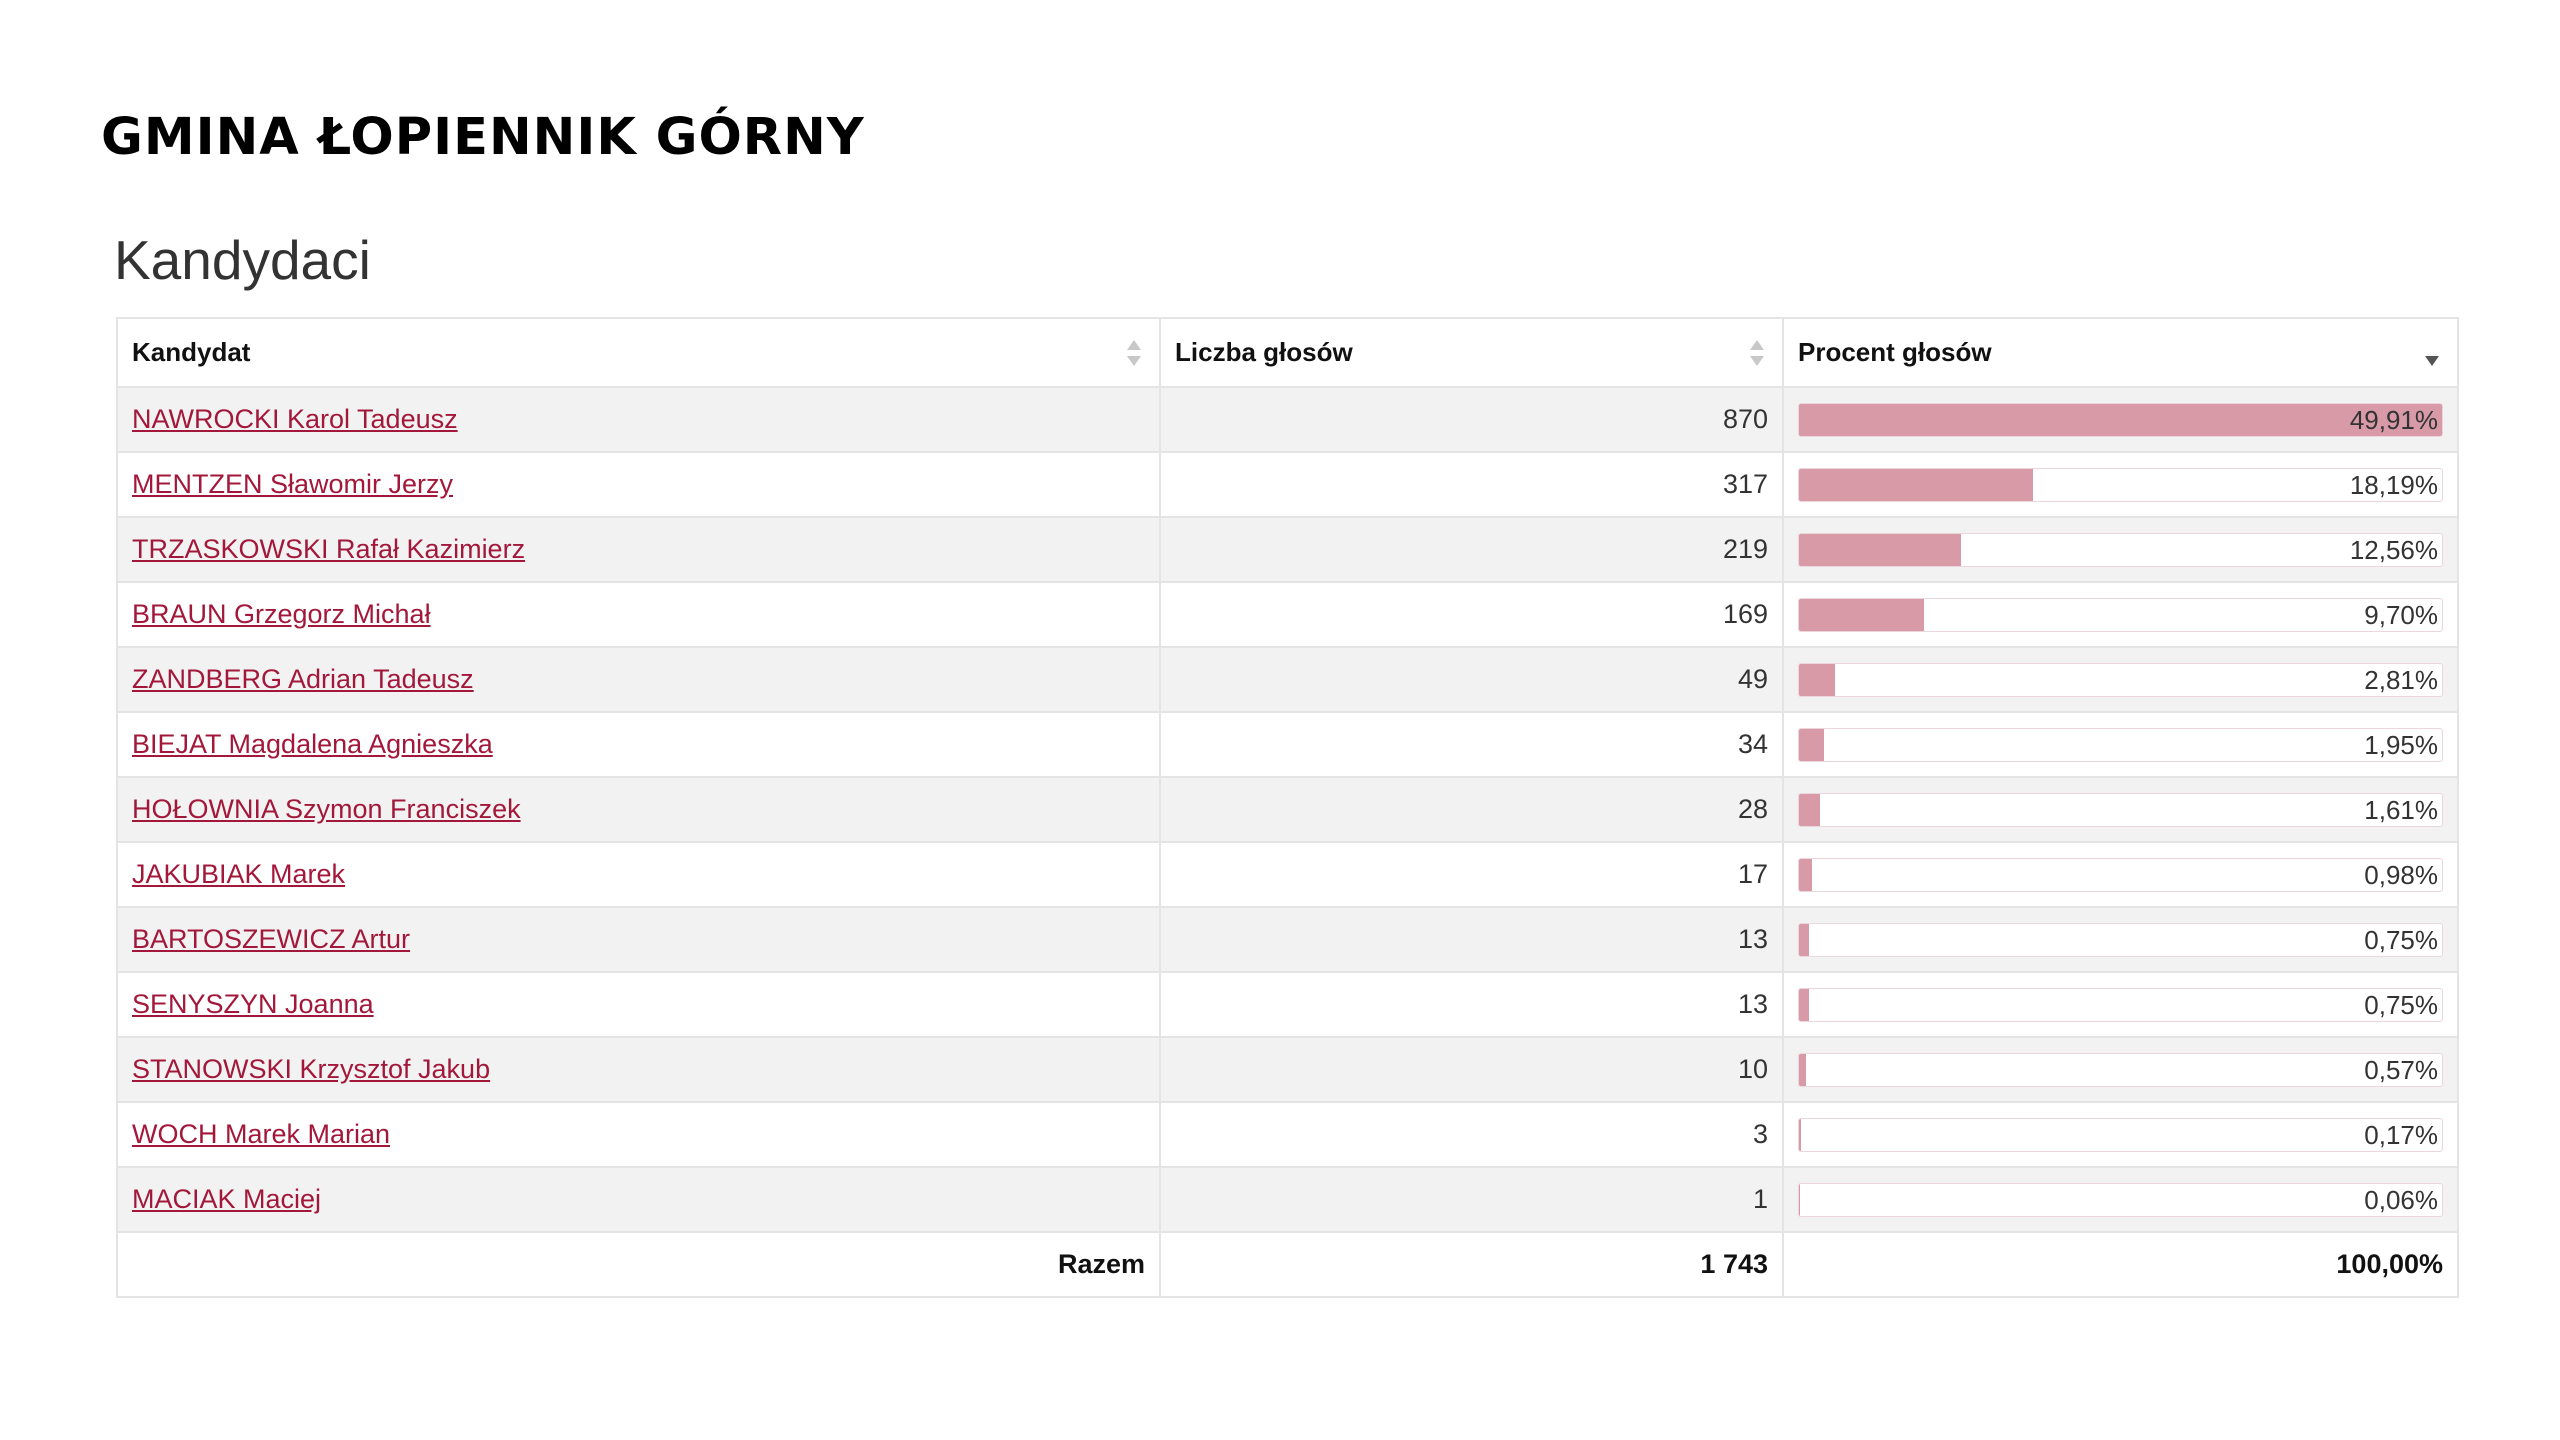 This screenshot has height=1440, width=2560. Describe the element at coordinates (2393, 419) in the screenshot. I see `percent-label: 49,91%` at that location.